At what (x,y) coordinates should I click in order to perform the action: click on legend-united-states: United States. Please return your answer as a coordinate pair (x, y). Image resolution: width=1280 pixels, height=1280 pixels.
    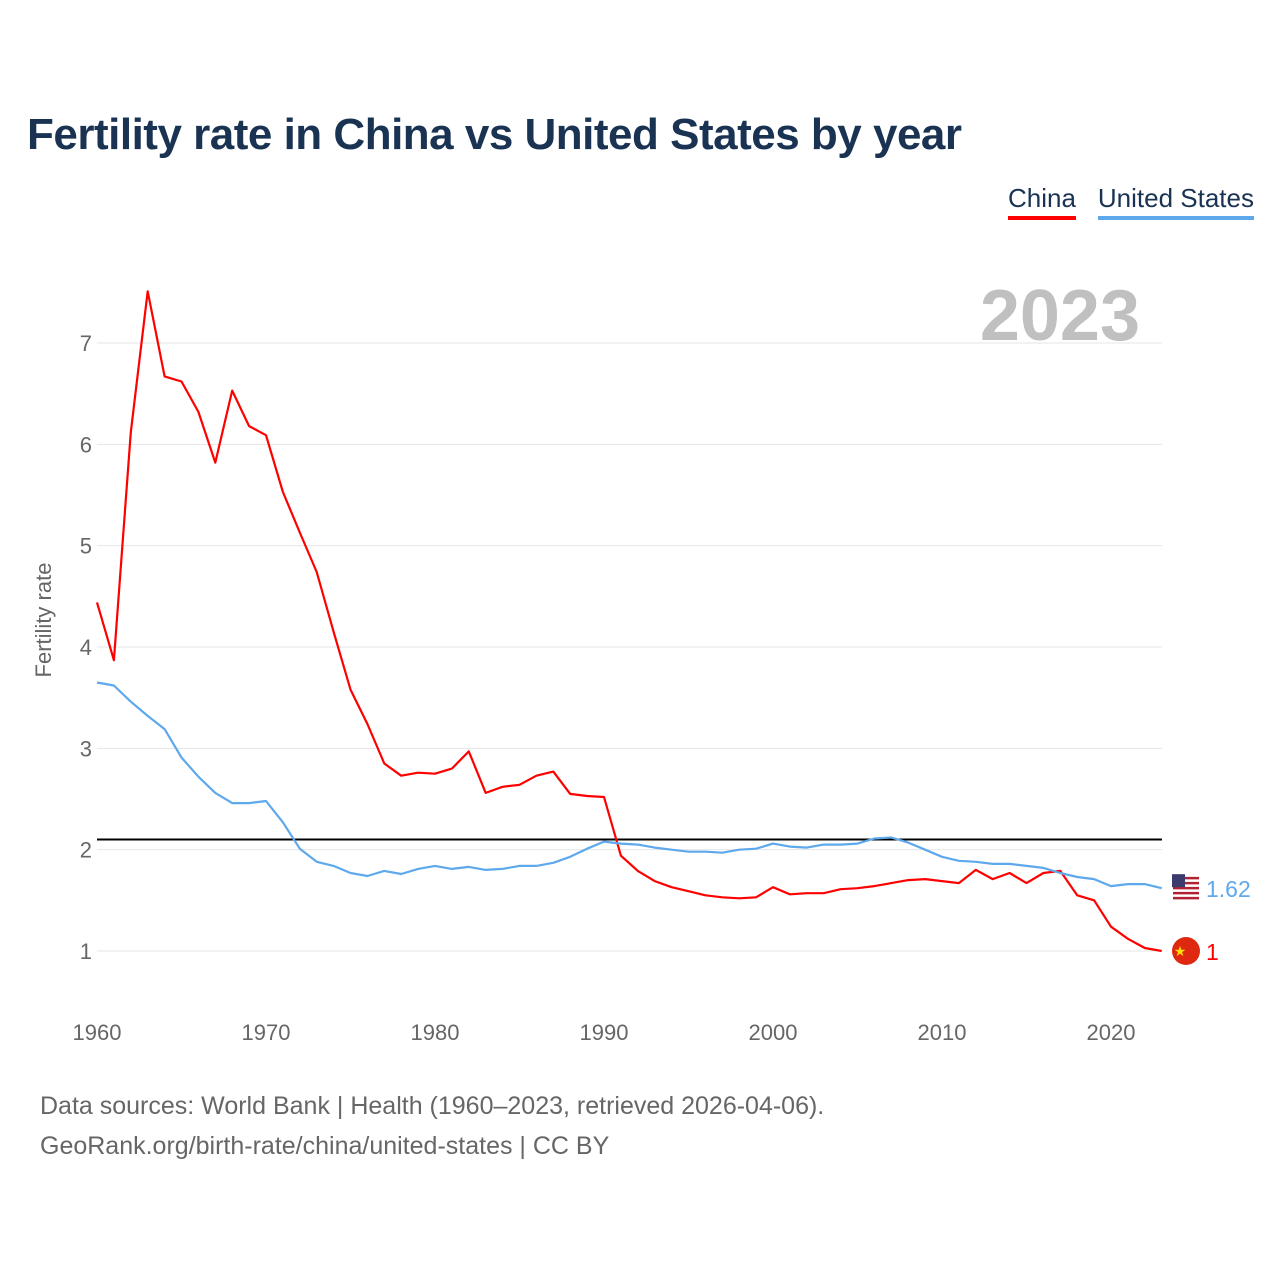
    Looking at the image, I should click on (1175, 201).